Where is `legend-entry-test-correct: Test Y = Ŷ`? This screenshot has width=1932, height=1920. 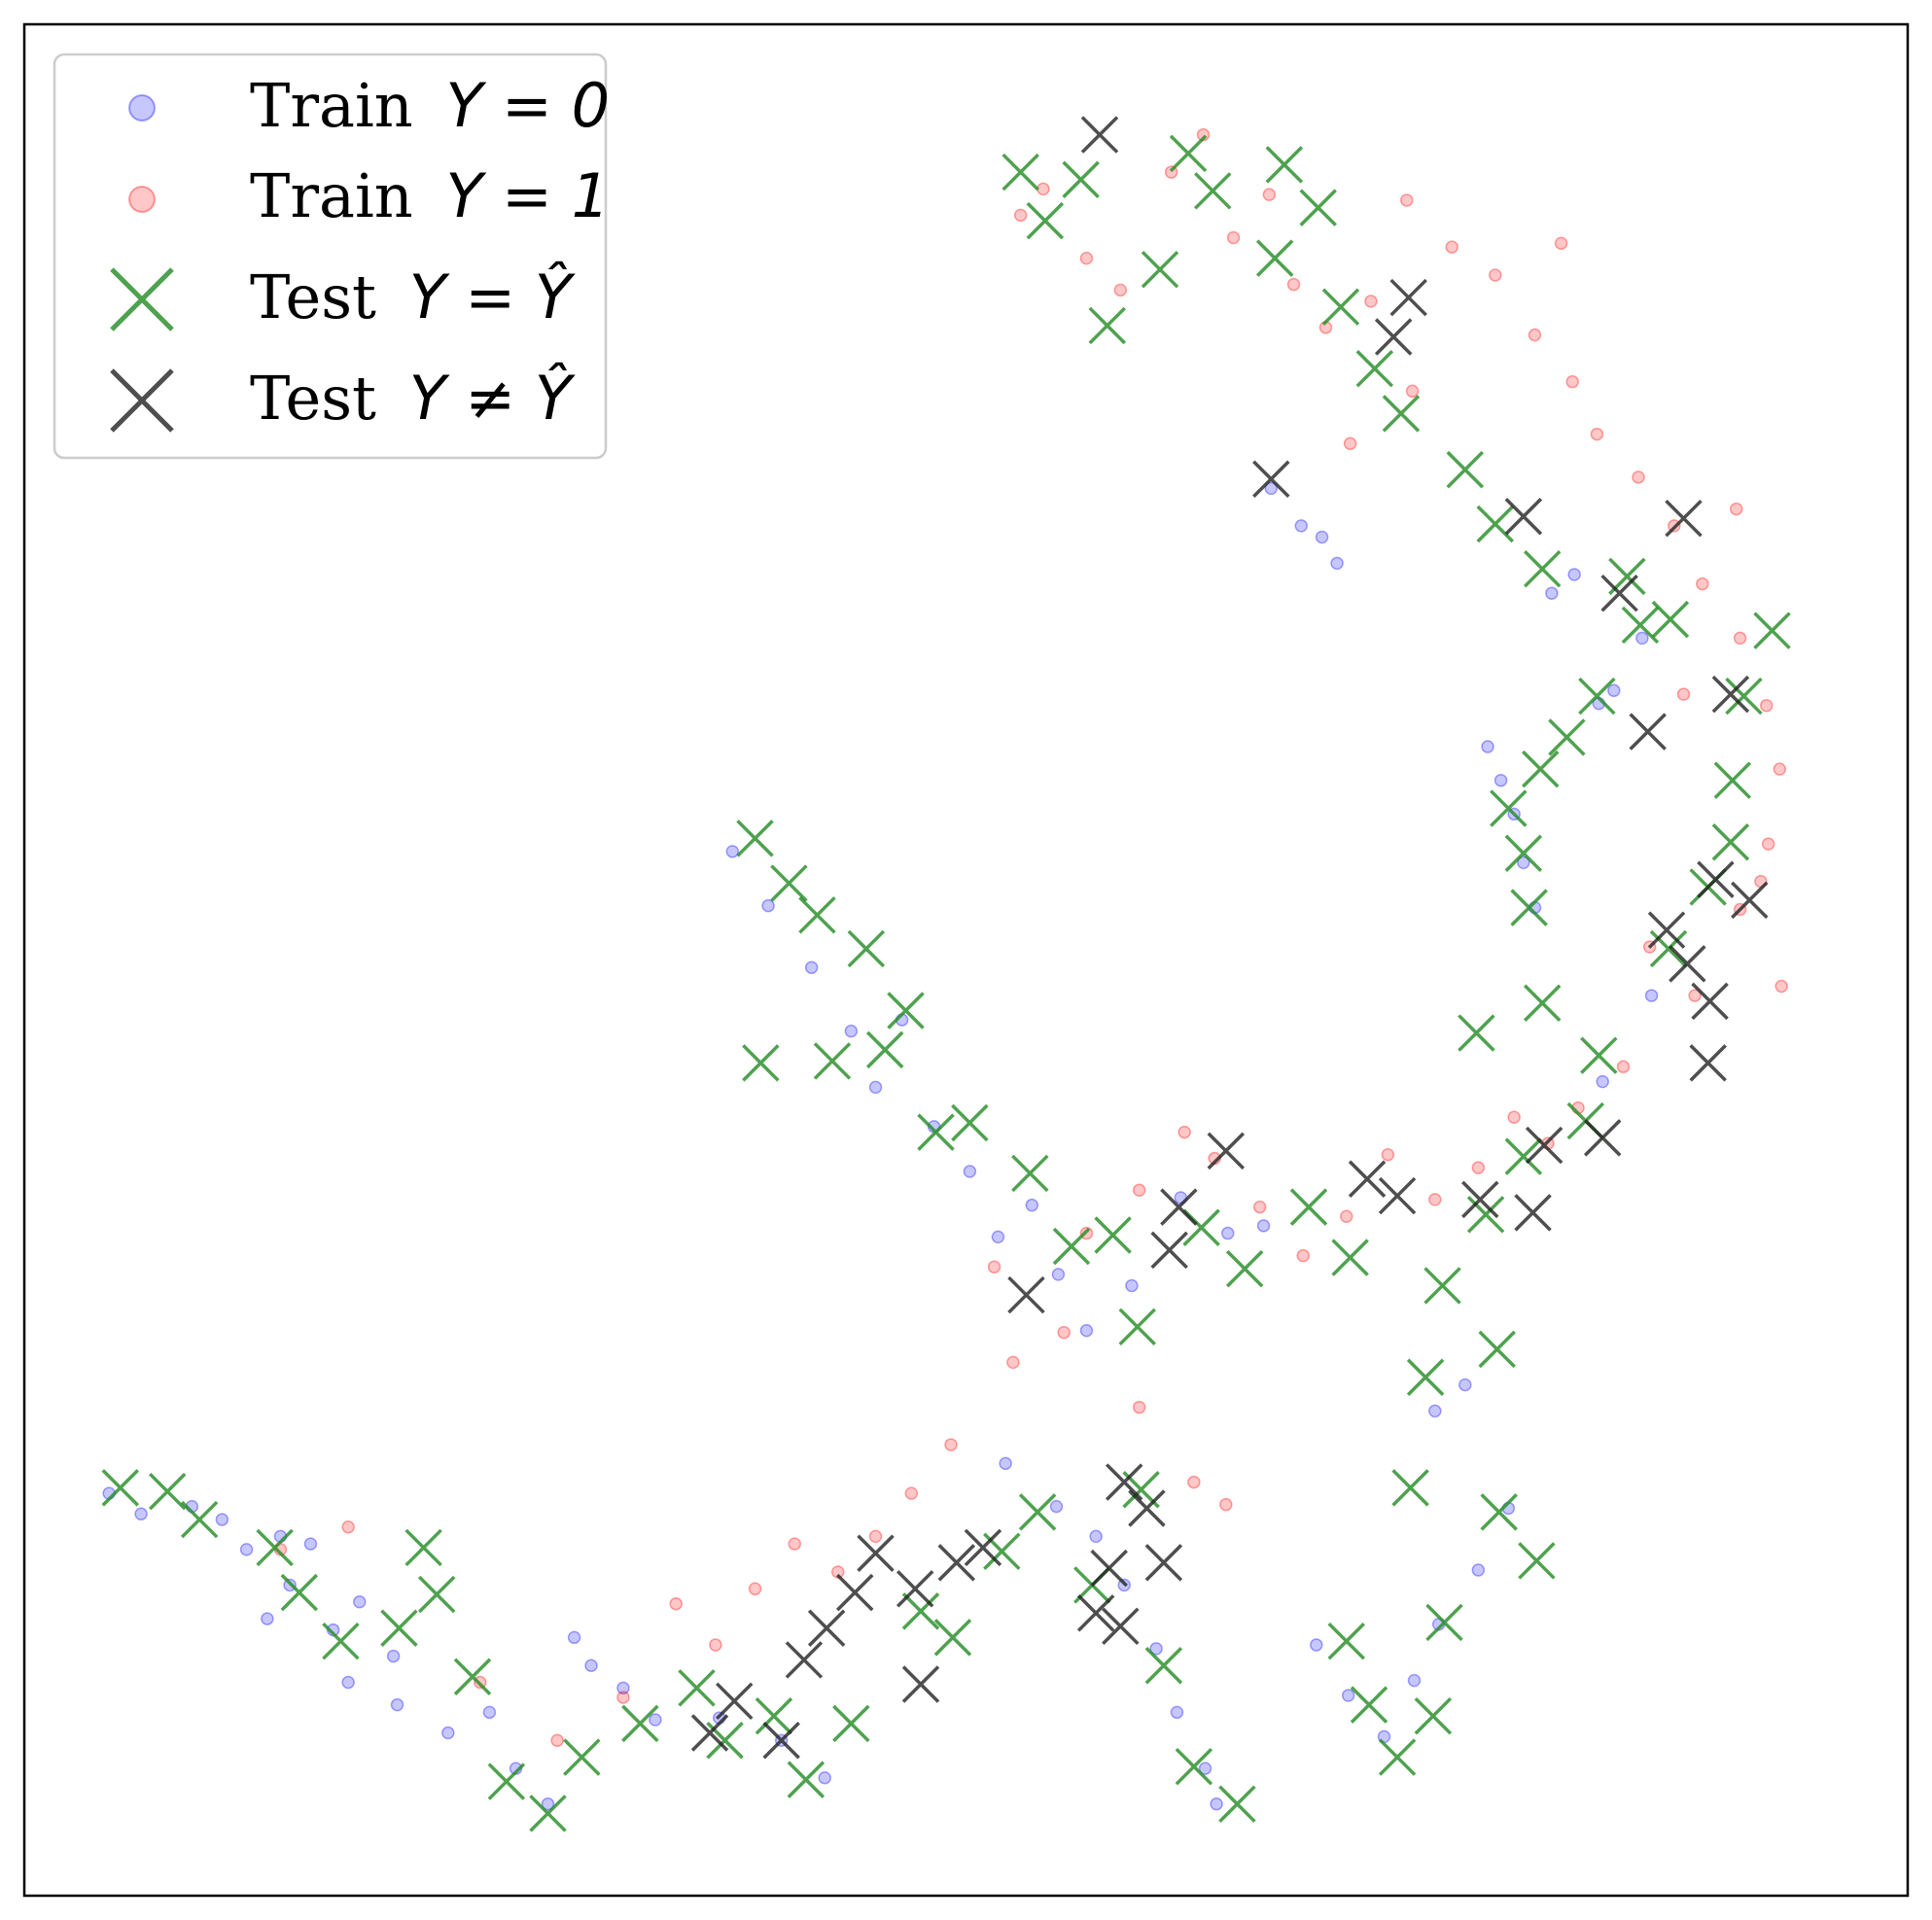
legend-entry-test-correct: Test Y = Ŷ is located at coordinates (343, 297).